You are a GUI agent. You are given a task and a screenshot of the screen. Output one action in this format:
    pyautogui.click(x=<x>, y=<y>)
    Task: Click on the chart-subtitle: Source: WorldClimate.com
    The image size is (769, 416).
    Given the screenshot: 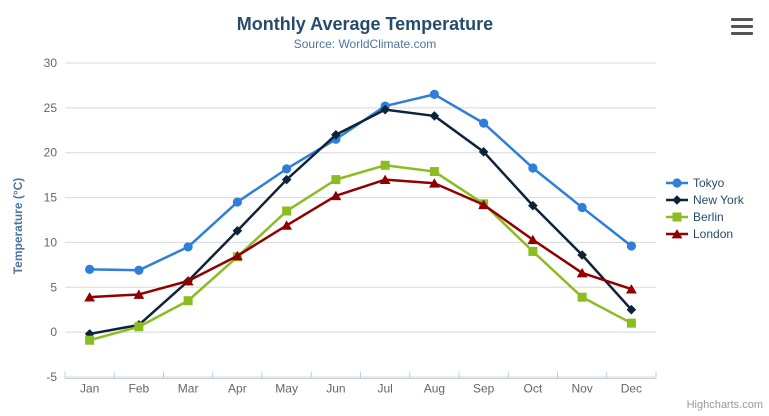 What is the action you would take?
    pyautogui.click(x=365, y=44)
    